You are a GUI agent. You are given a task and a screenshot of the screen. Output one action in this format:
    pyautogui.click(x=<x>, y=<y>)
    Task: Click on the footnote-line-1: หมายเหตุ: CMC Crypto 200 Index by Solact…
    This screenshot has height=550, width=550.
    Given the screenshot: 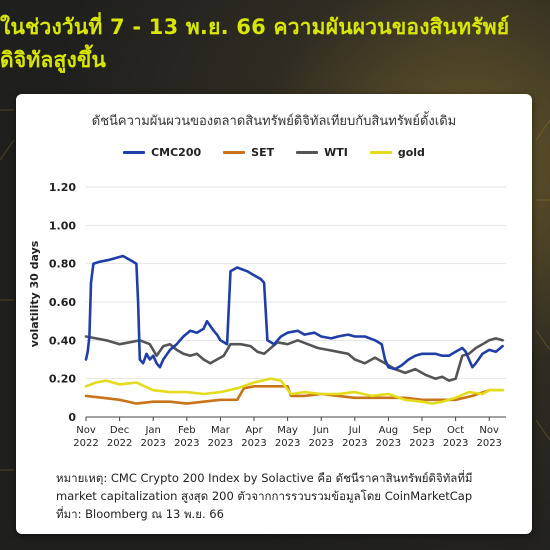 What is the action you would take?
    pyautogui.click(x=264, y=478)
    